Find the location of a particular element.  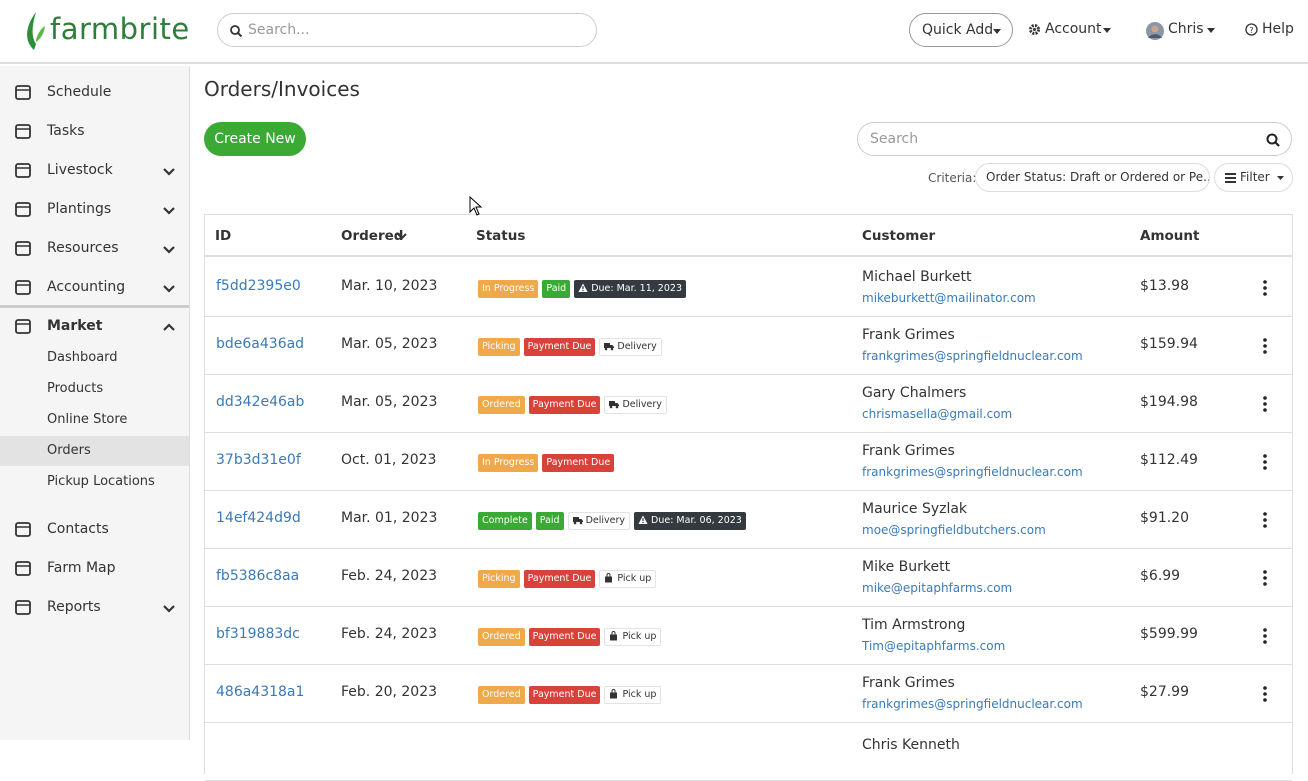

nav-label: Farm Map is located at coordinates (81, 567).